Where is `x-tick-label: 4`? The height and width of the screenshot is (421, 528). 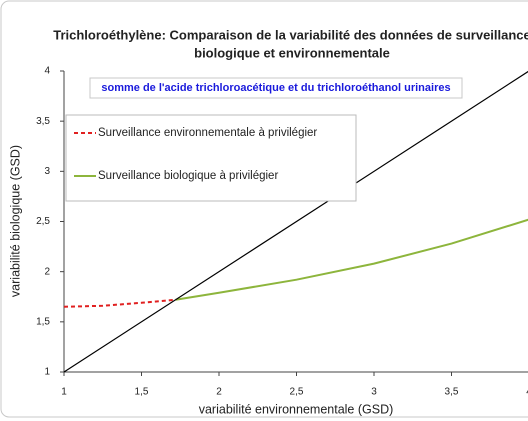
x-tick-label: 4 is located at coordinates (527, 392).